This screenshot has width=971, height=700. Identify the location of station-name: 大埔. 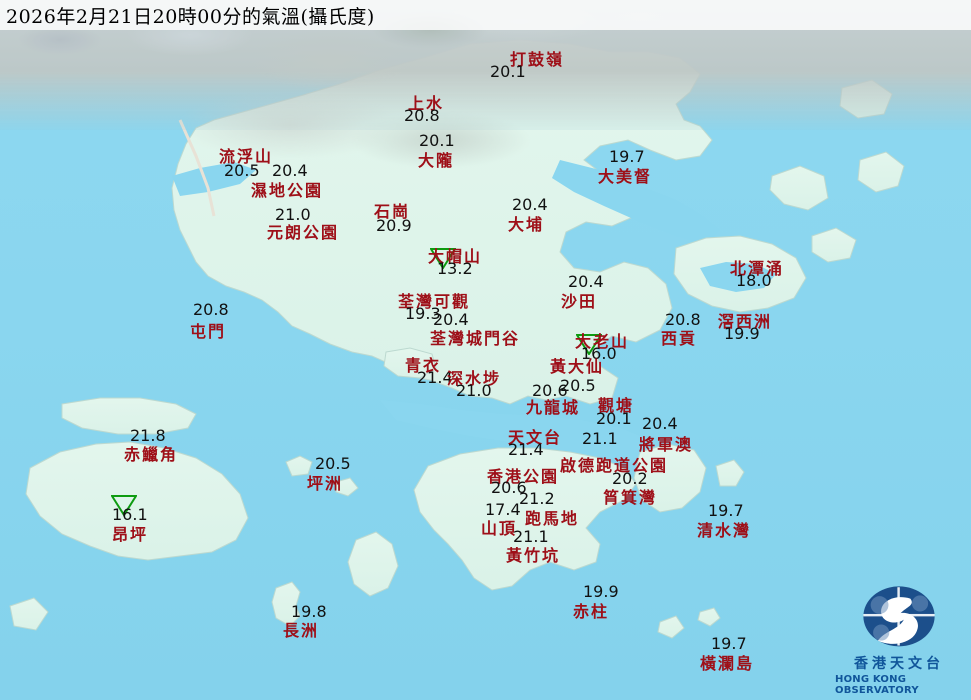
(526, 224).